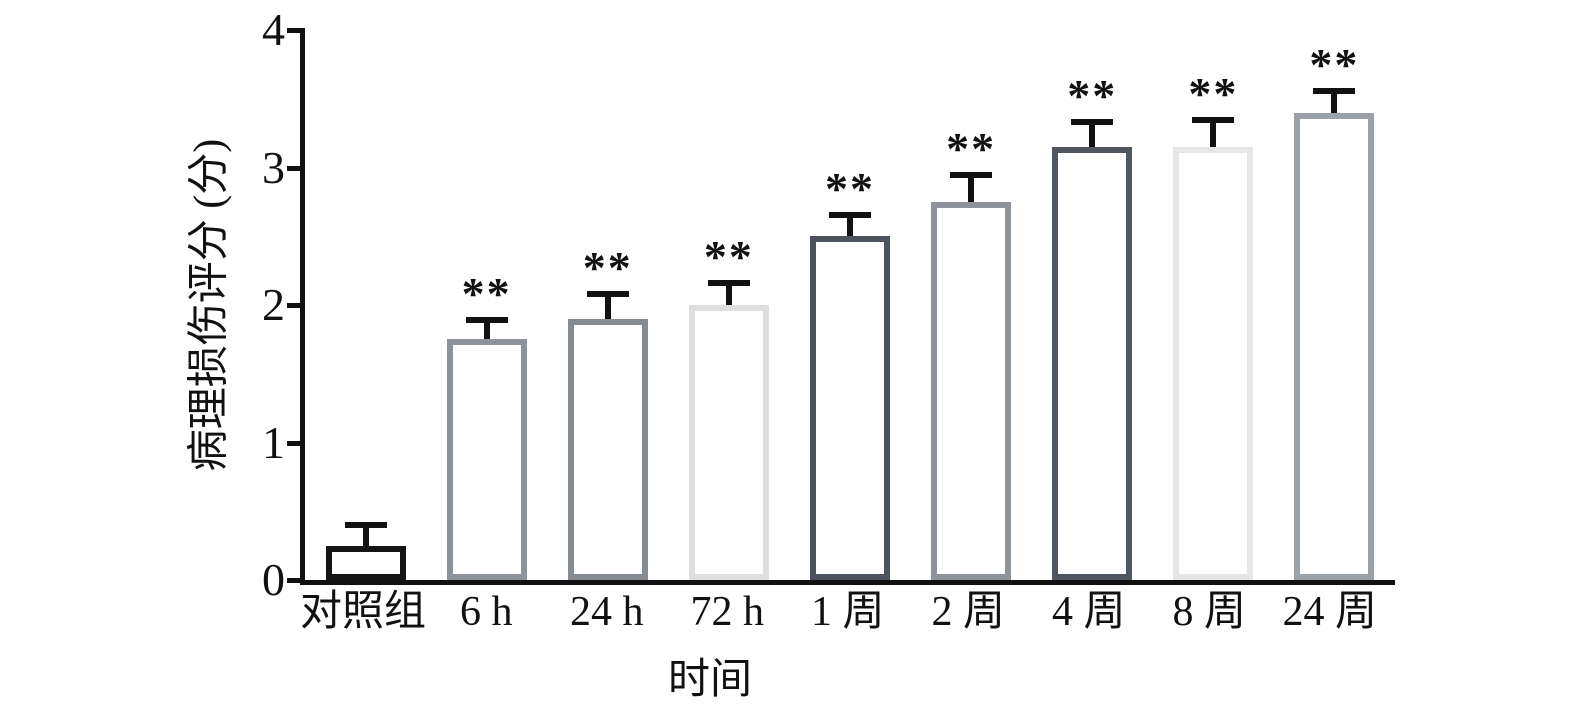  I want to click on x-axis-tick-labels: 对照组 6 h 24 h 72 h 1 周 2 周 4 周 8 周 24 周, so click(845, 612).